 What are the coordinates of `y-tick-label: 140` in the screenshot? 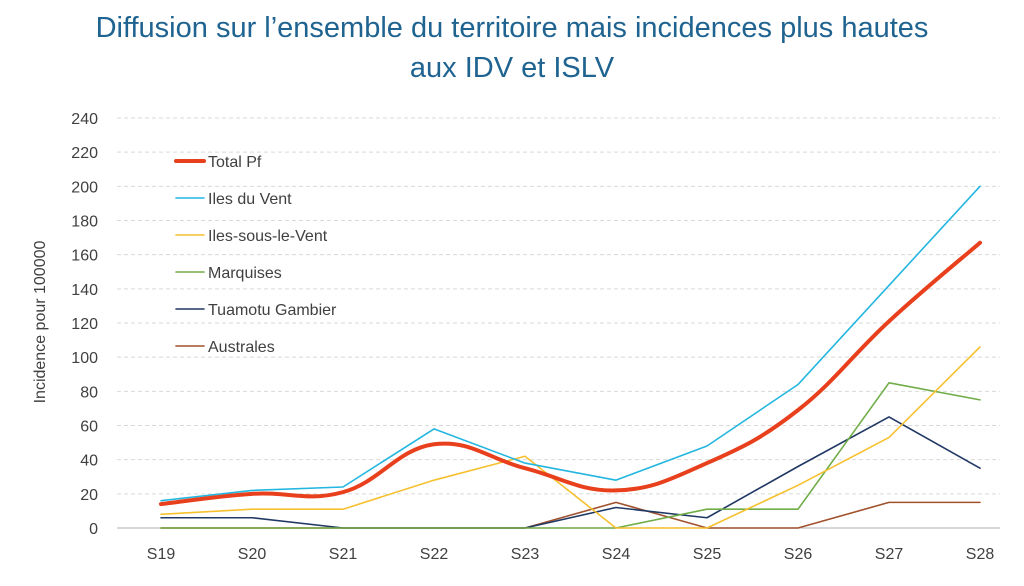 It's located at (84, 290).